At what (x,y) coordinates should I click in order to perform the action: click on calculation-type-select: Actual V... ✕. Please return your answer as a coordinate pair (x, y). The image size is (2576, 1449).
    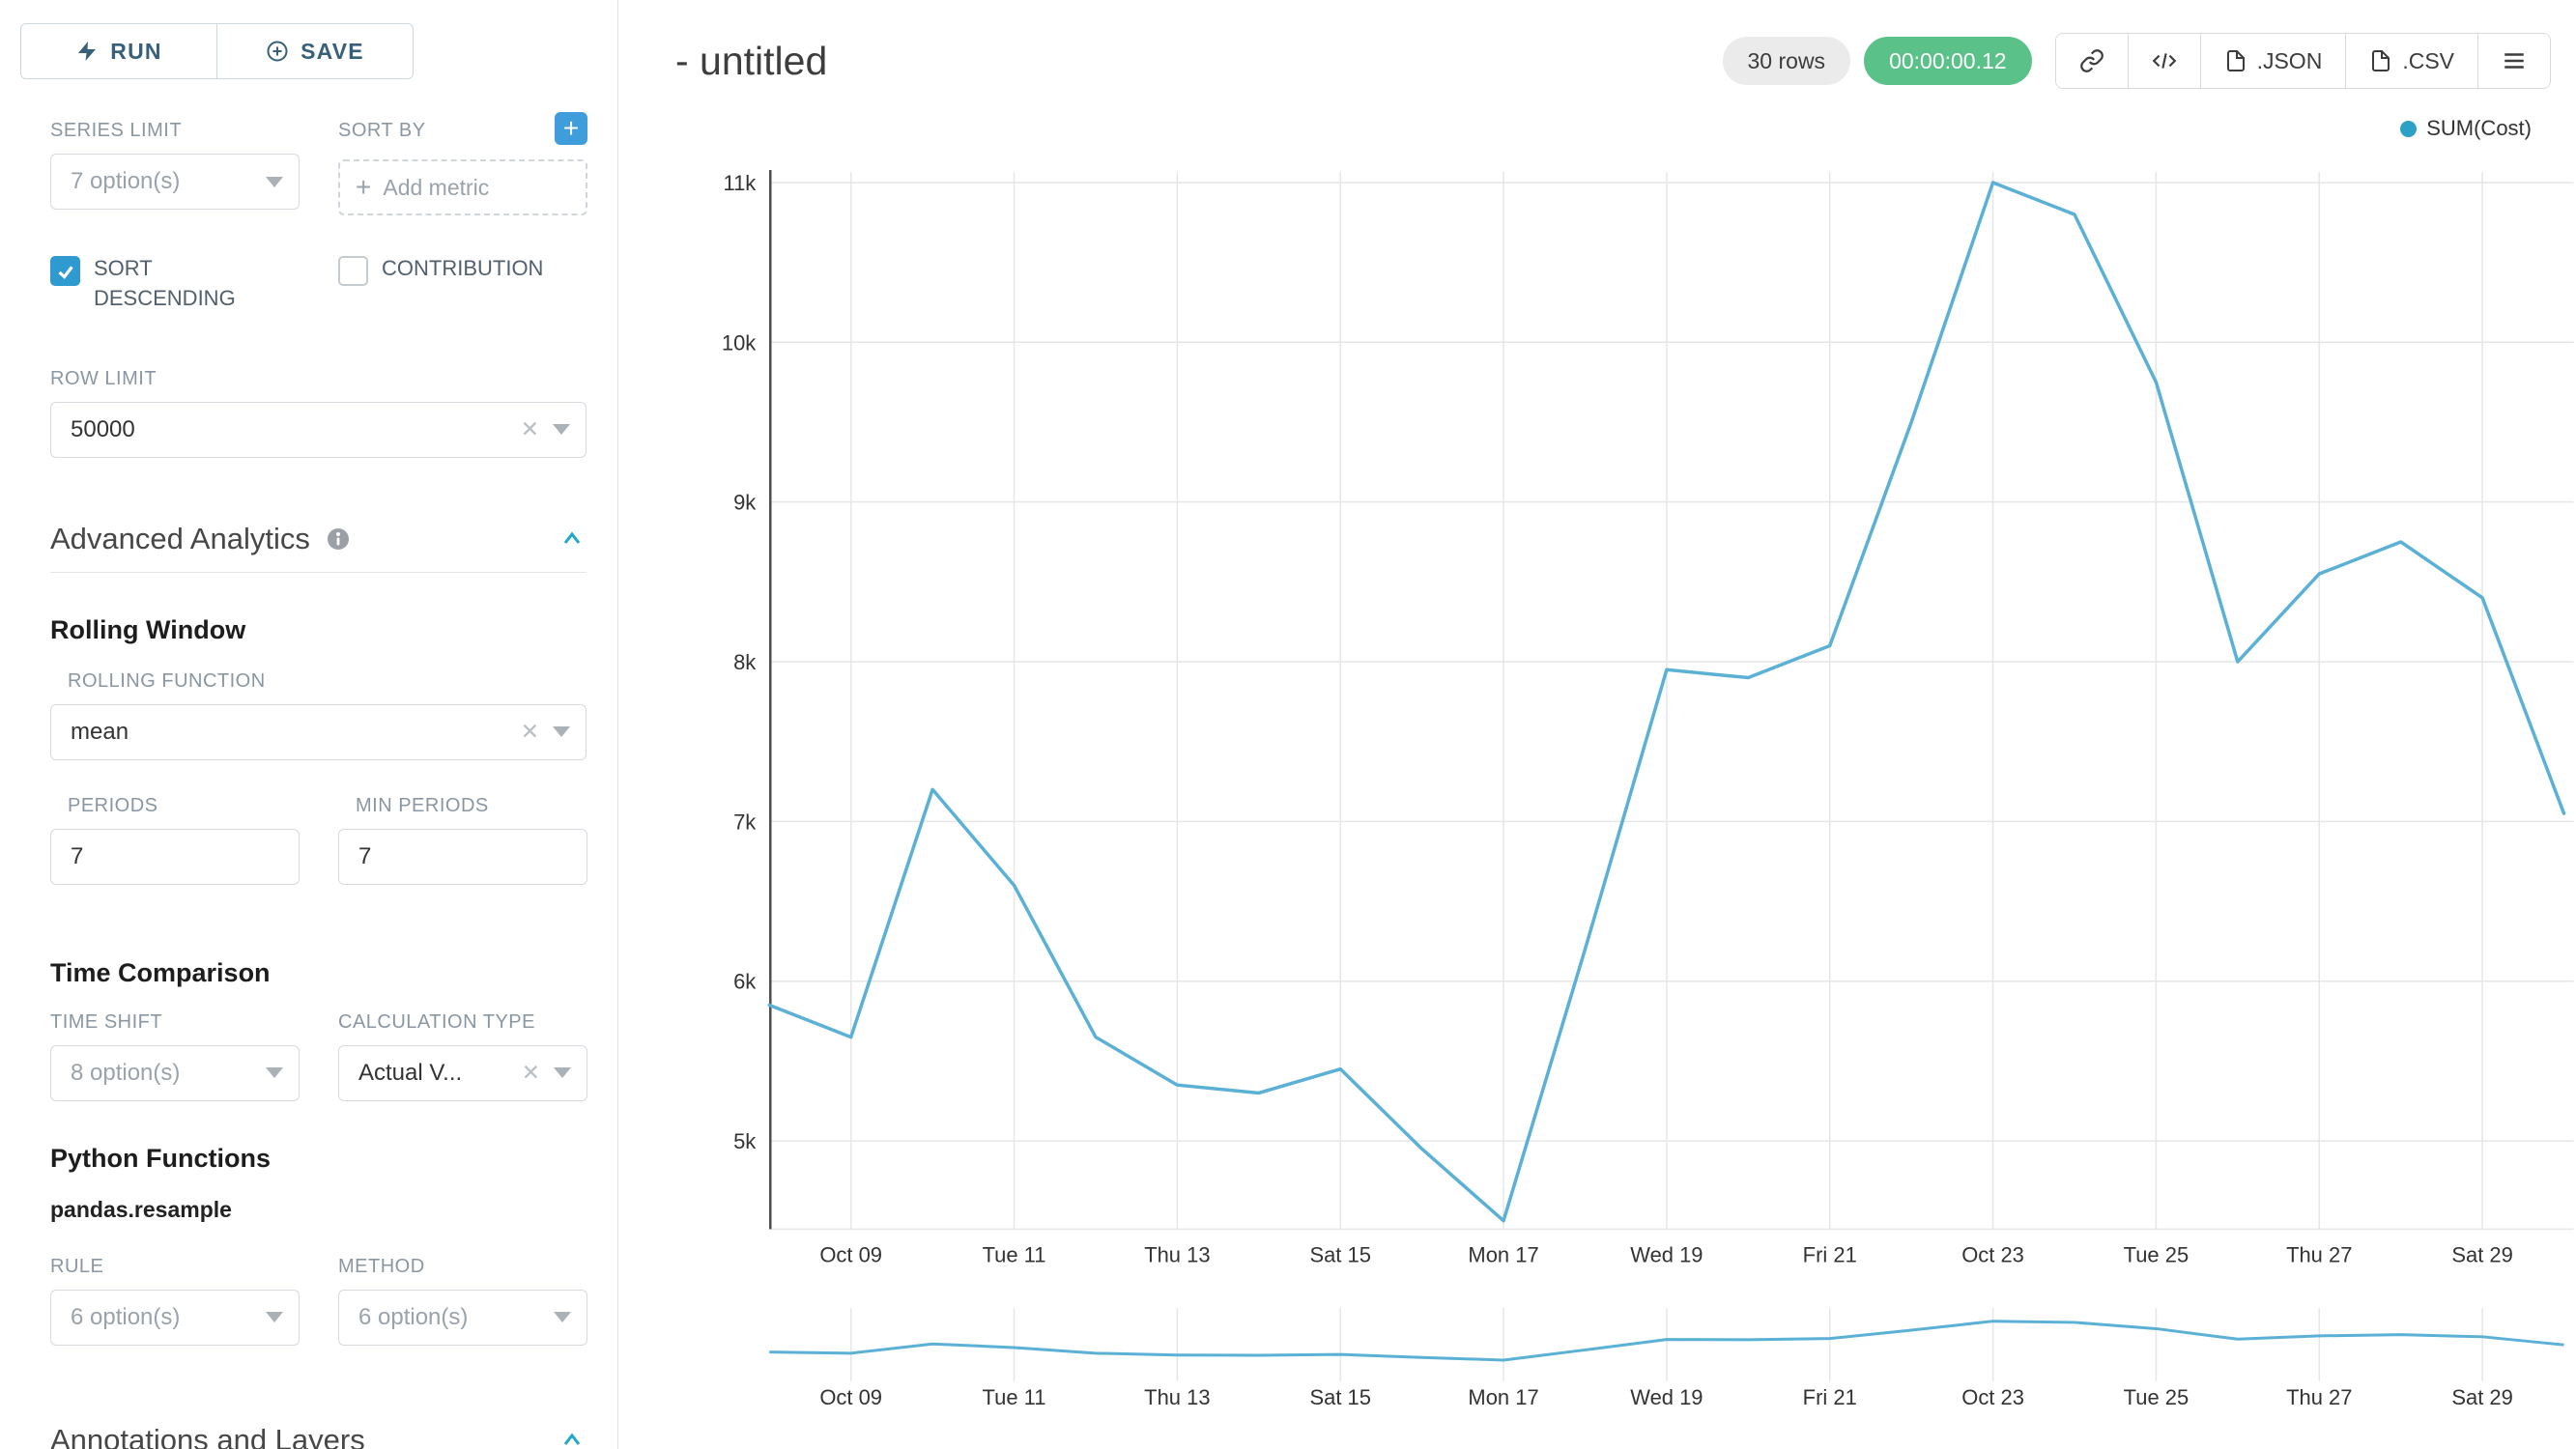
    Looking at the image, I should click on (463, 1072).